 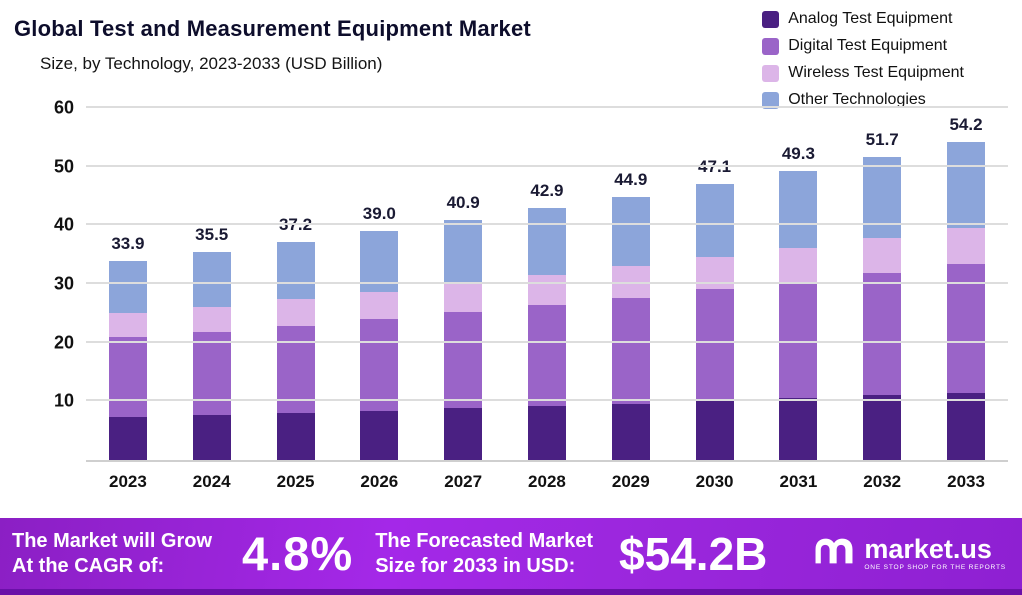 What do you see at coordinates (863, 46) in the screenshot?
I see `legend-item: Digital Test Equipment` at bounding box center [863, 46].